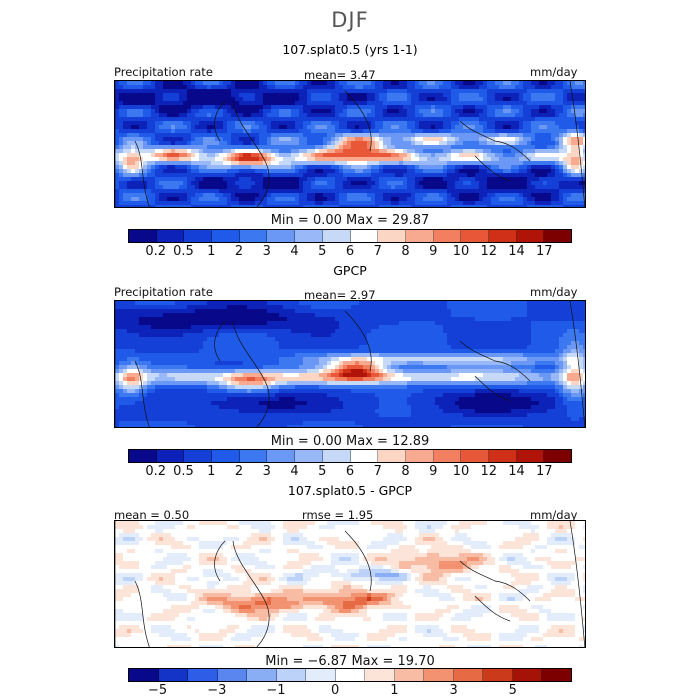 Image resolution: width=700 pixels, height=700 pixels. What do you see at coordinates (276, 690) in the screenshot?
I see `colorbar-tick-label: −1` at bounding box center [276, 690].